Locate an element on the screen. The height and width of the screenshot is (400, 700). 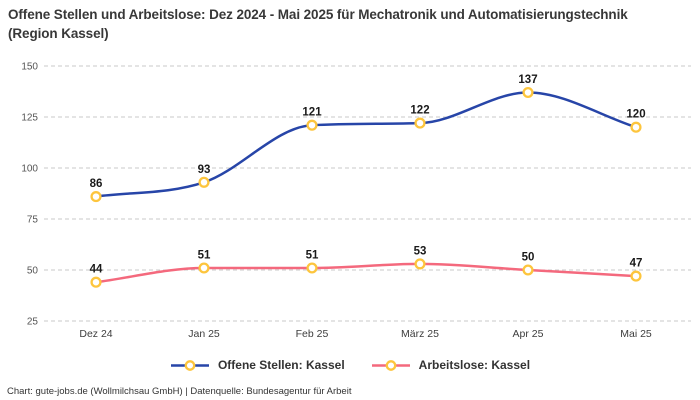
data-point-label: 47 is located at coordinates (636, 264).